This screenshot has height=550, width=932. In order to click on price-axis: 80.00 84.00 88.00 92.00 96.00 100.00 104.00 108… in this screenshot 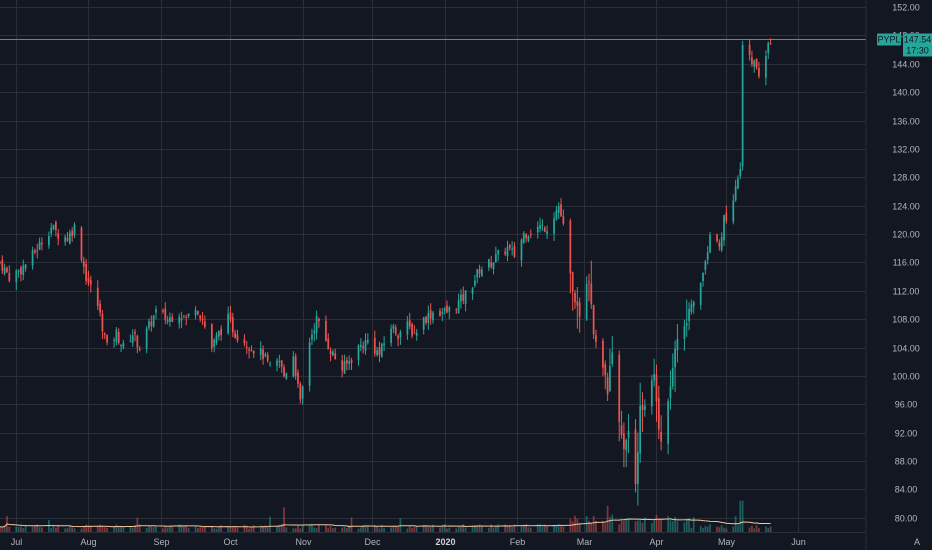, I will do `click(892, 275)`.